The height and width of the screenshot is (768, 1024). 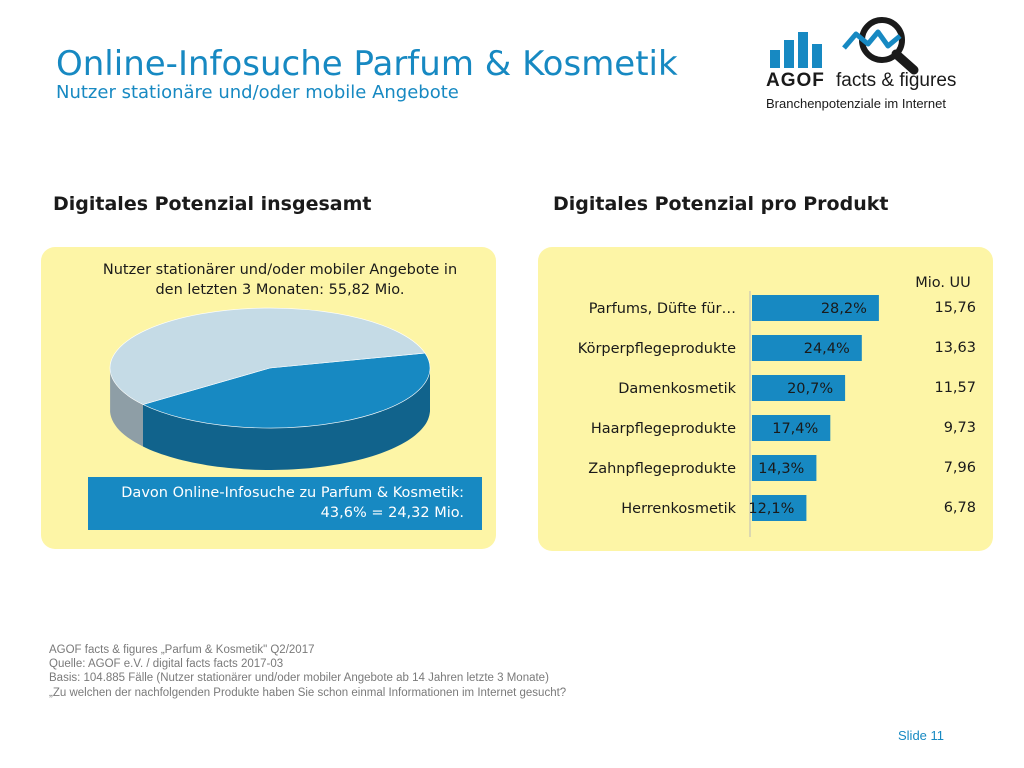 I want to click on mio-uu-value: 9,73, so click(x=960, y=428).